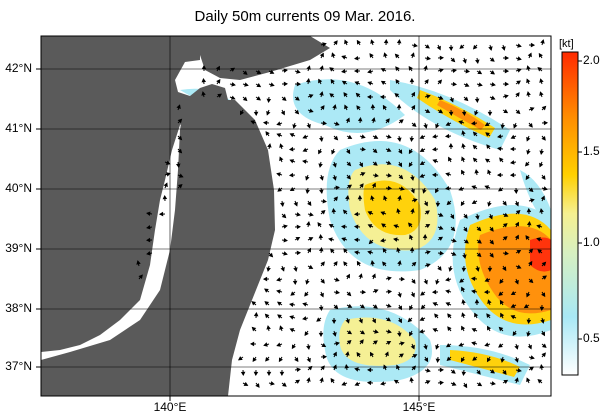 The width and height of the screenshot is (610, 419). I want to click on colorbar-ticks, so click(580, 200).